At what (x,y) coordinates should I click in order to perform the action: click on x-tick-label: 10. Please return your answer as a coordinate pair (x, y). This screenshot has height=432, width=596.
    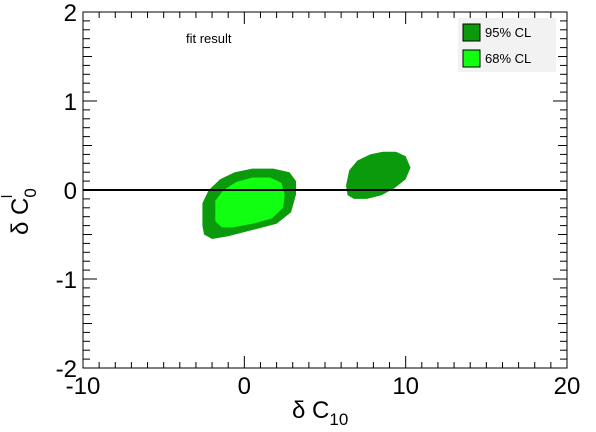
    Looking at the image, I should click on (405, 386).